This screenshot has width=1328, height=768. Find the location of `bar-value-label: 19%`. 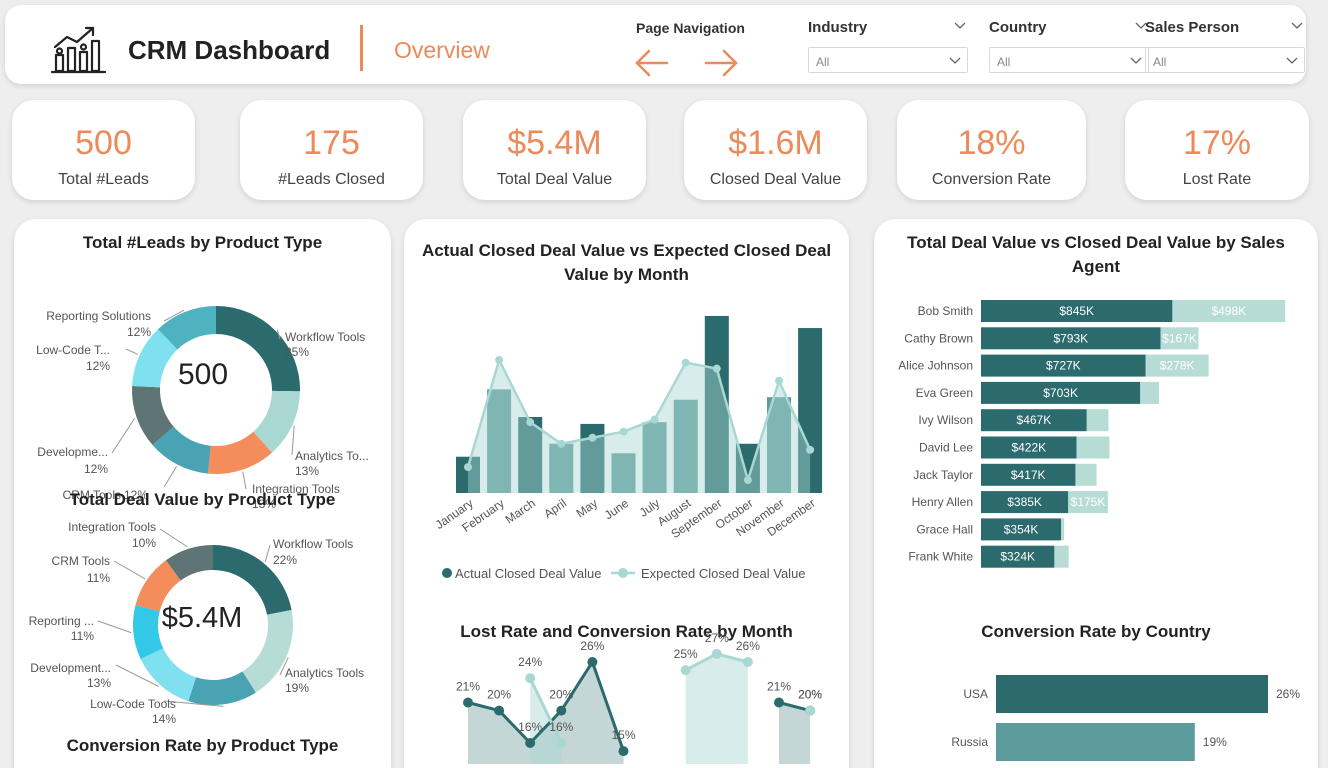

bar-value-label: 19% is located at coordinates (1215, 742).